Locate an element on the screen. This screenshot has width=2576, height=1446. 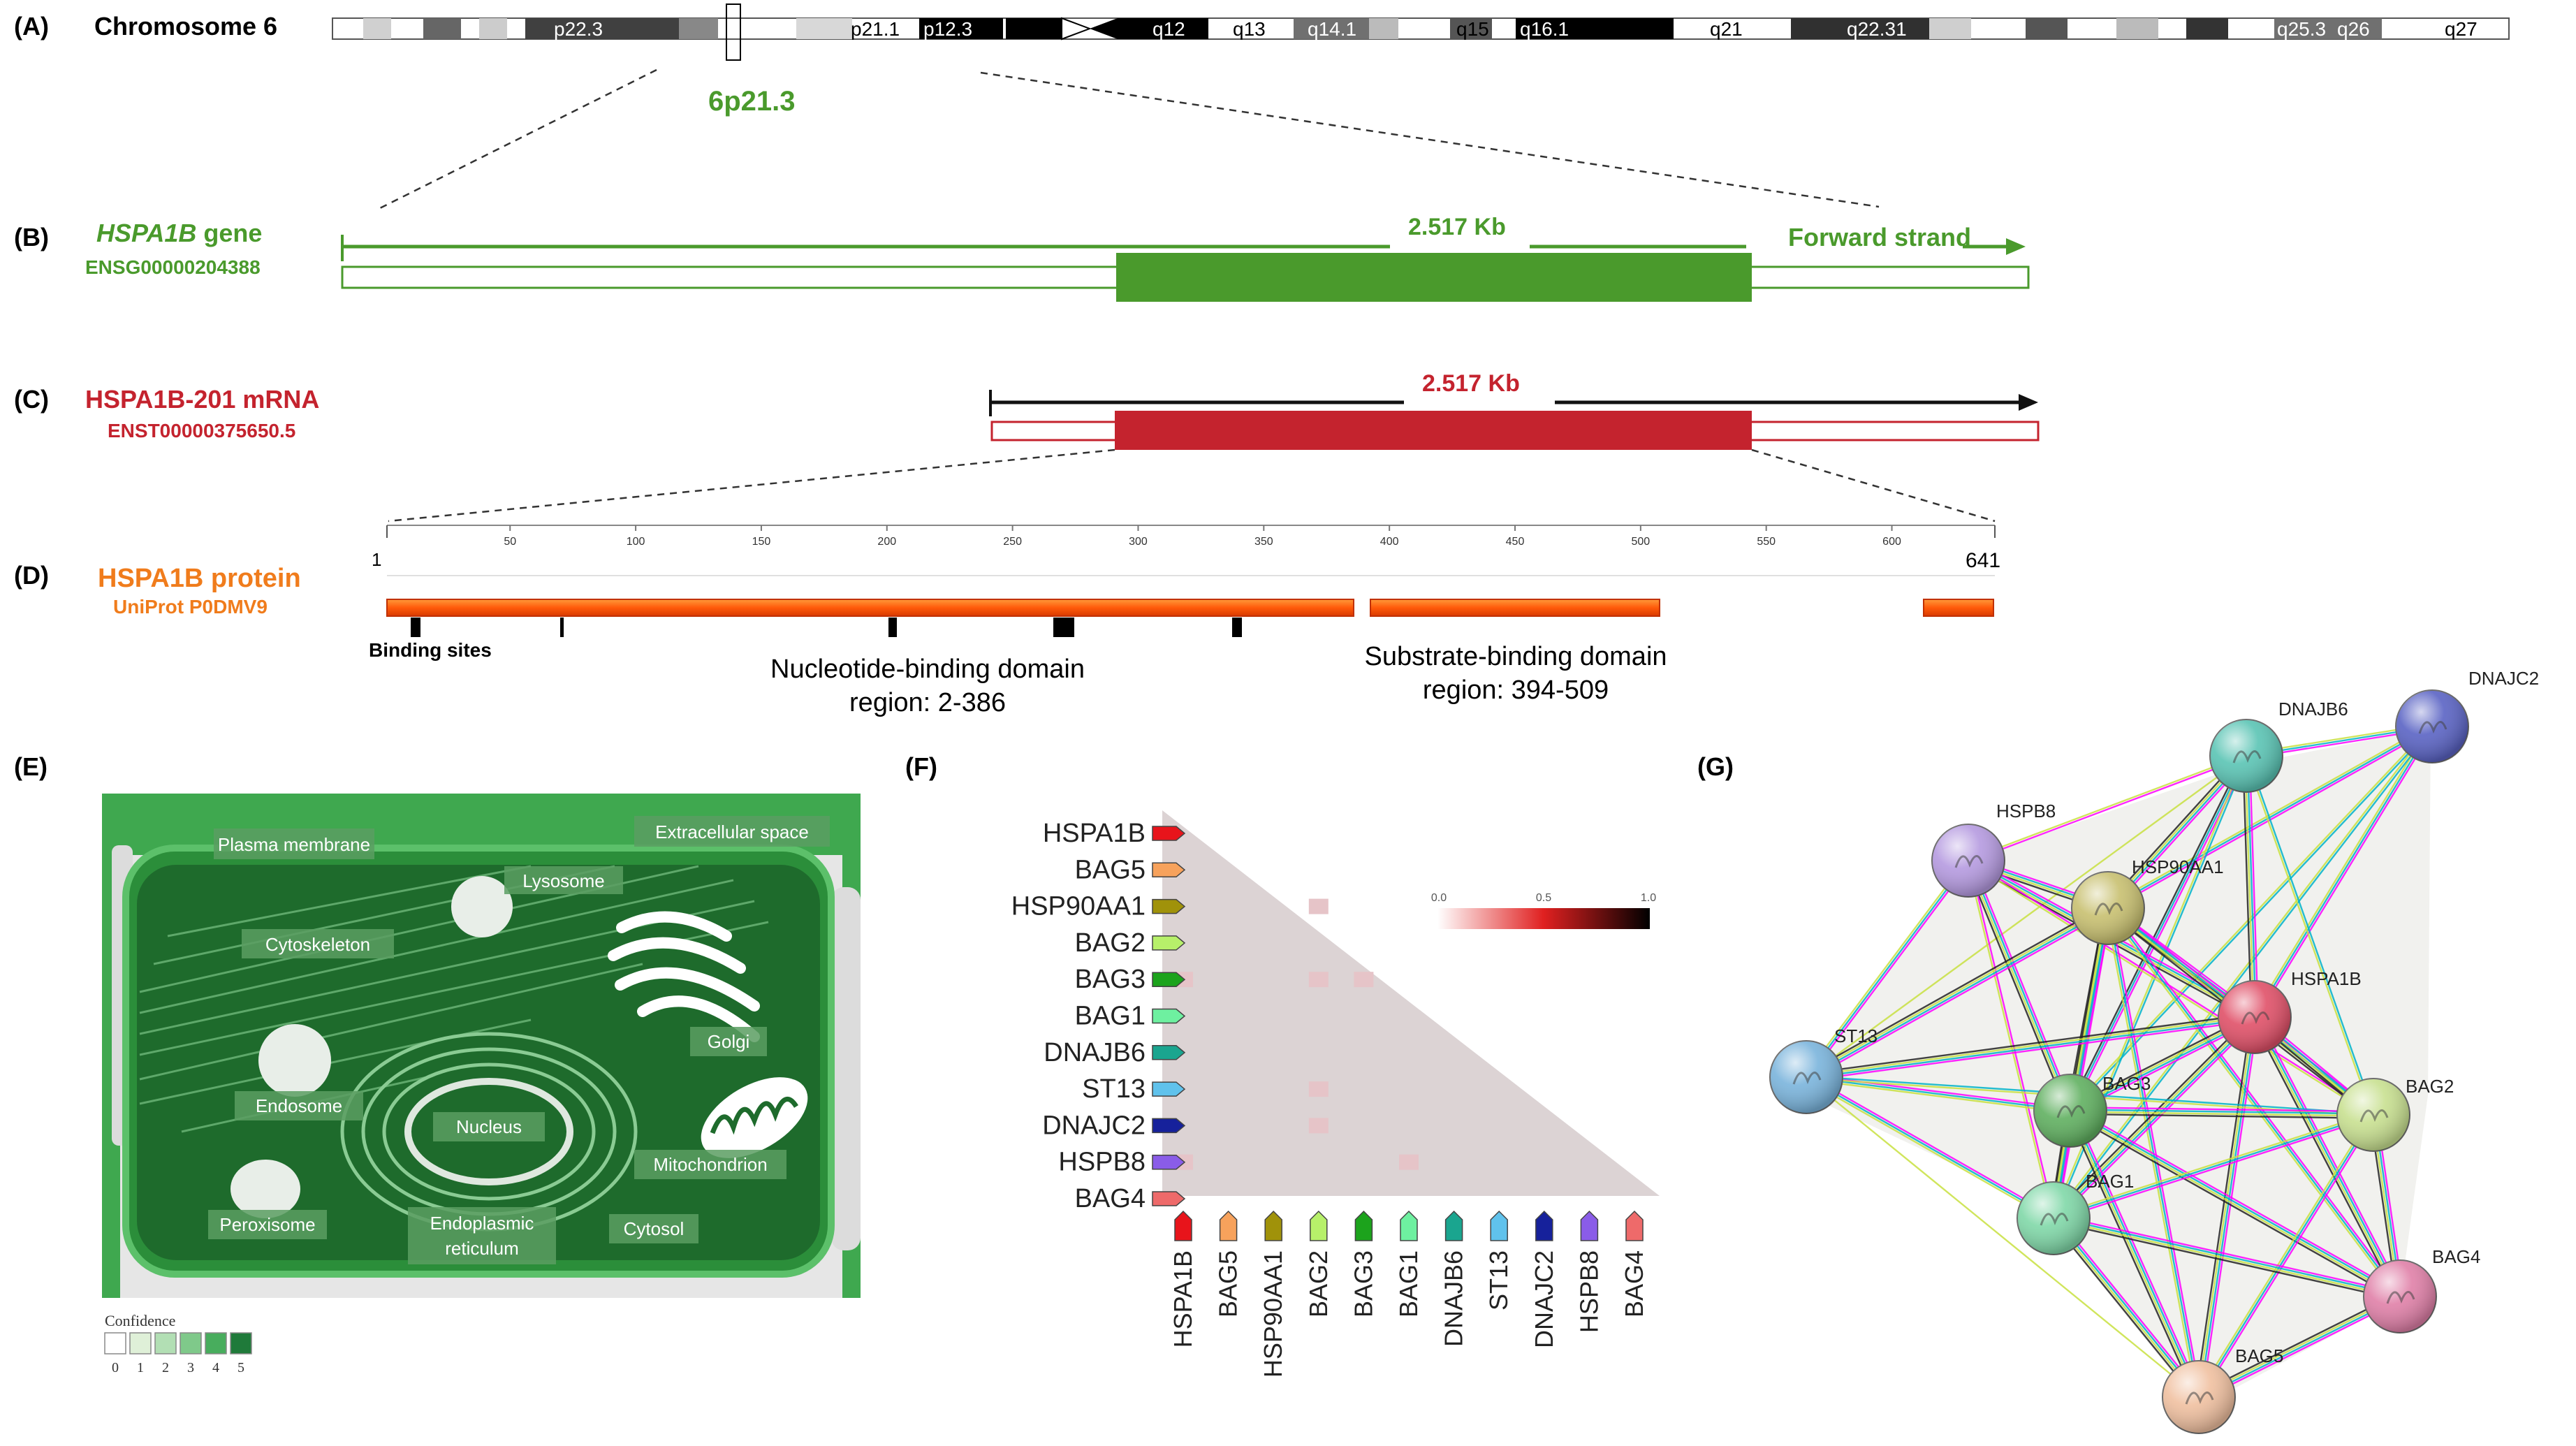
ruler-start: 1 is located at coordinates (376, 559).